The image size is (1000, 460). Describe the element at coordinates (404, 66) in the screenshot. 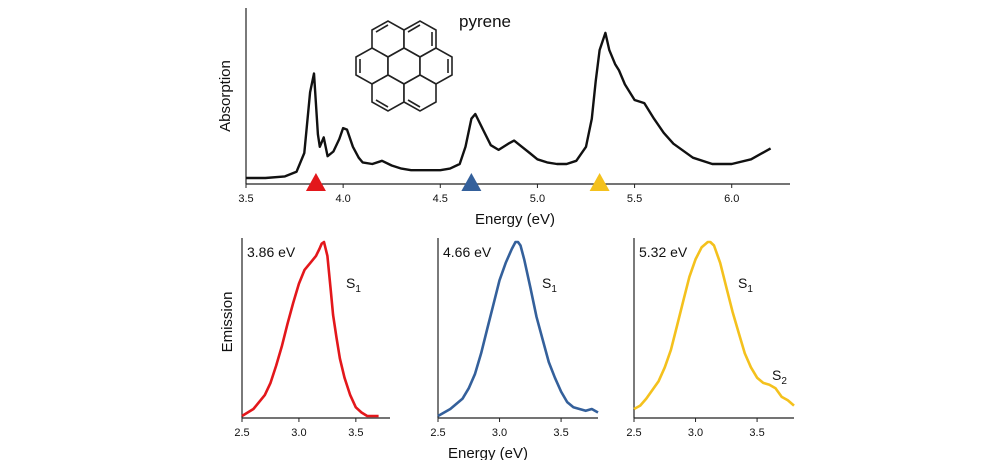

I see `pyrene-structure` at that location.